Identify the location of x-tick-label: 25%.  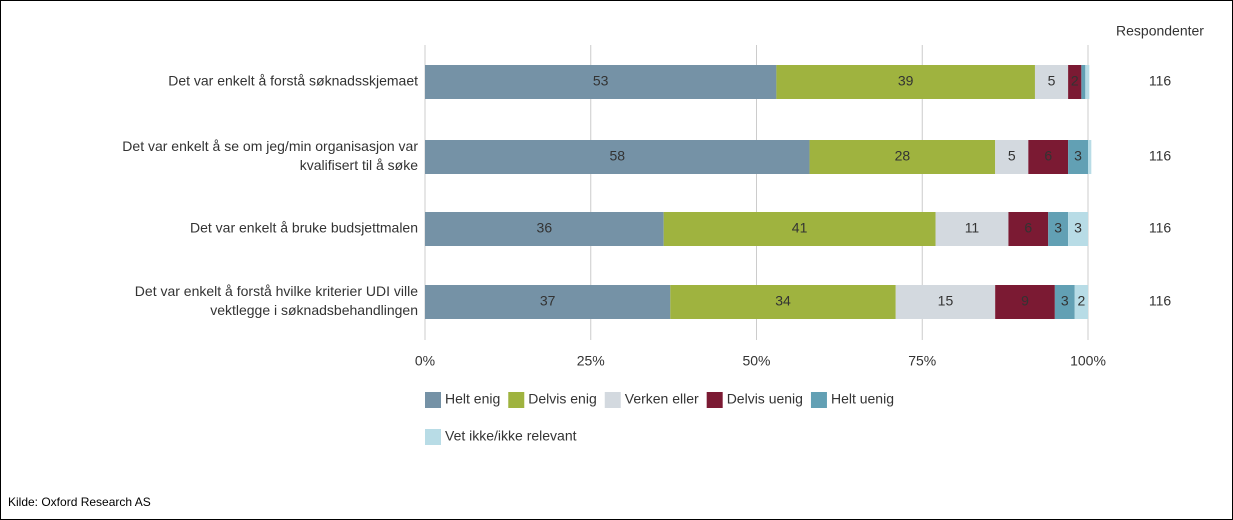
(591, 361).